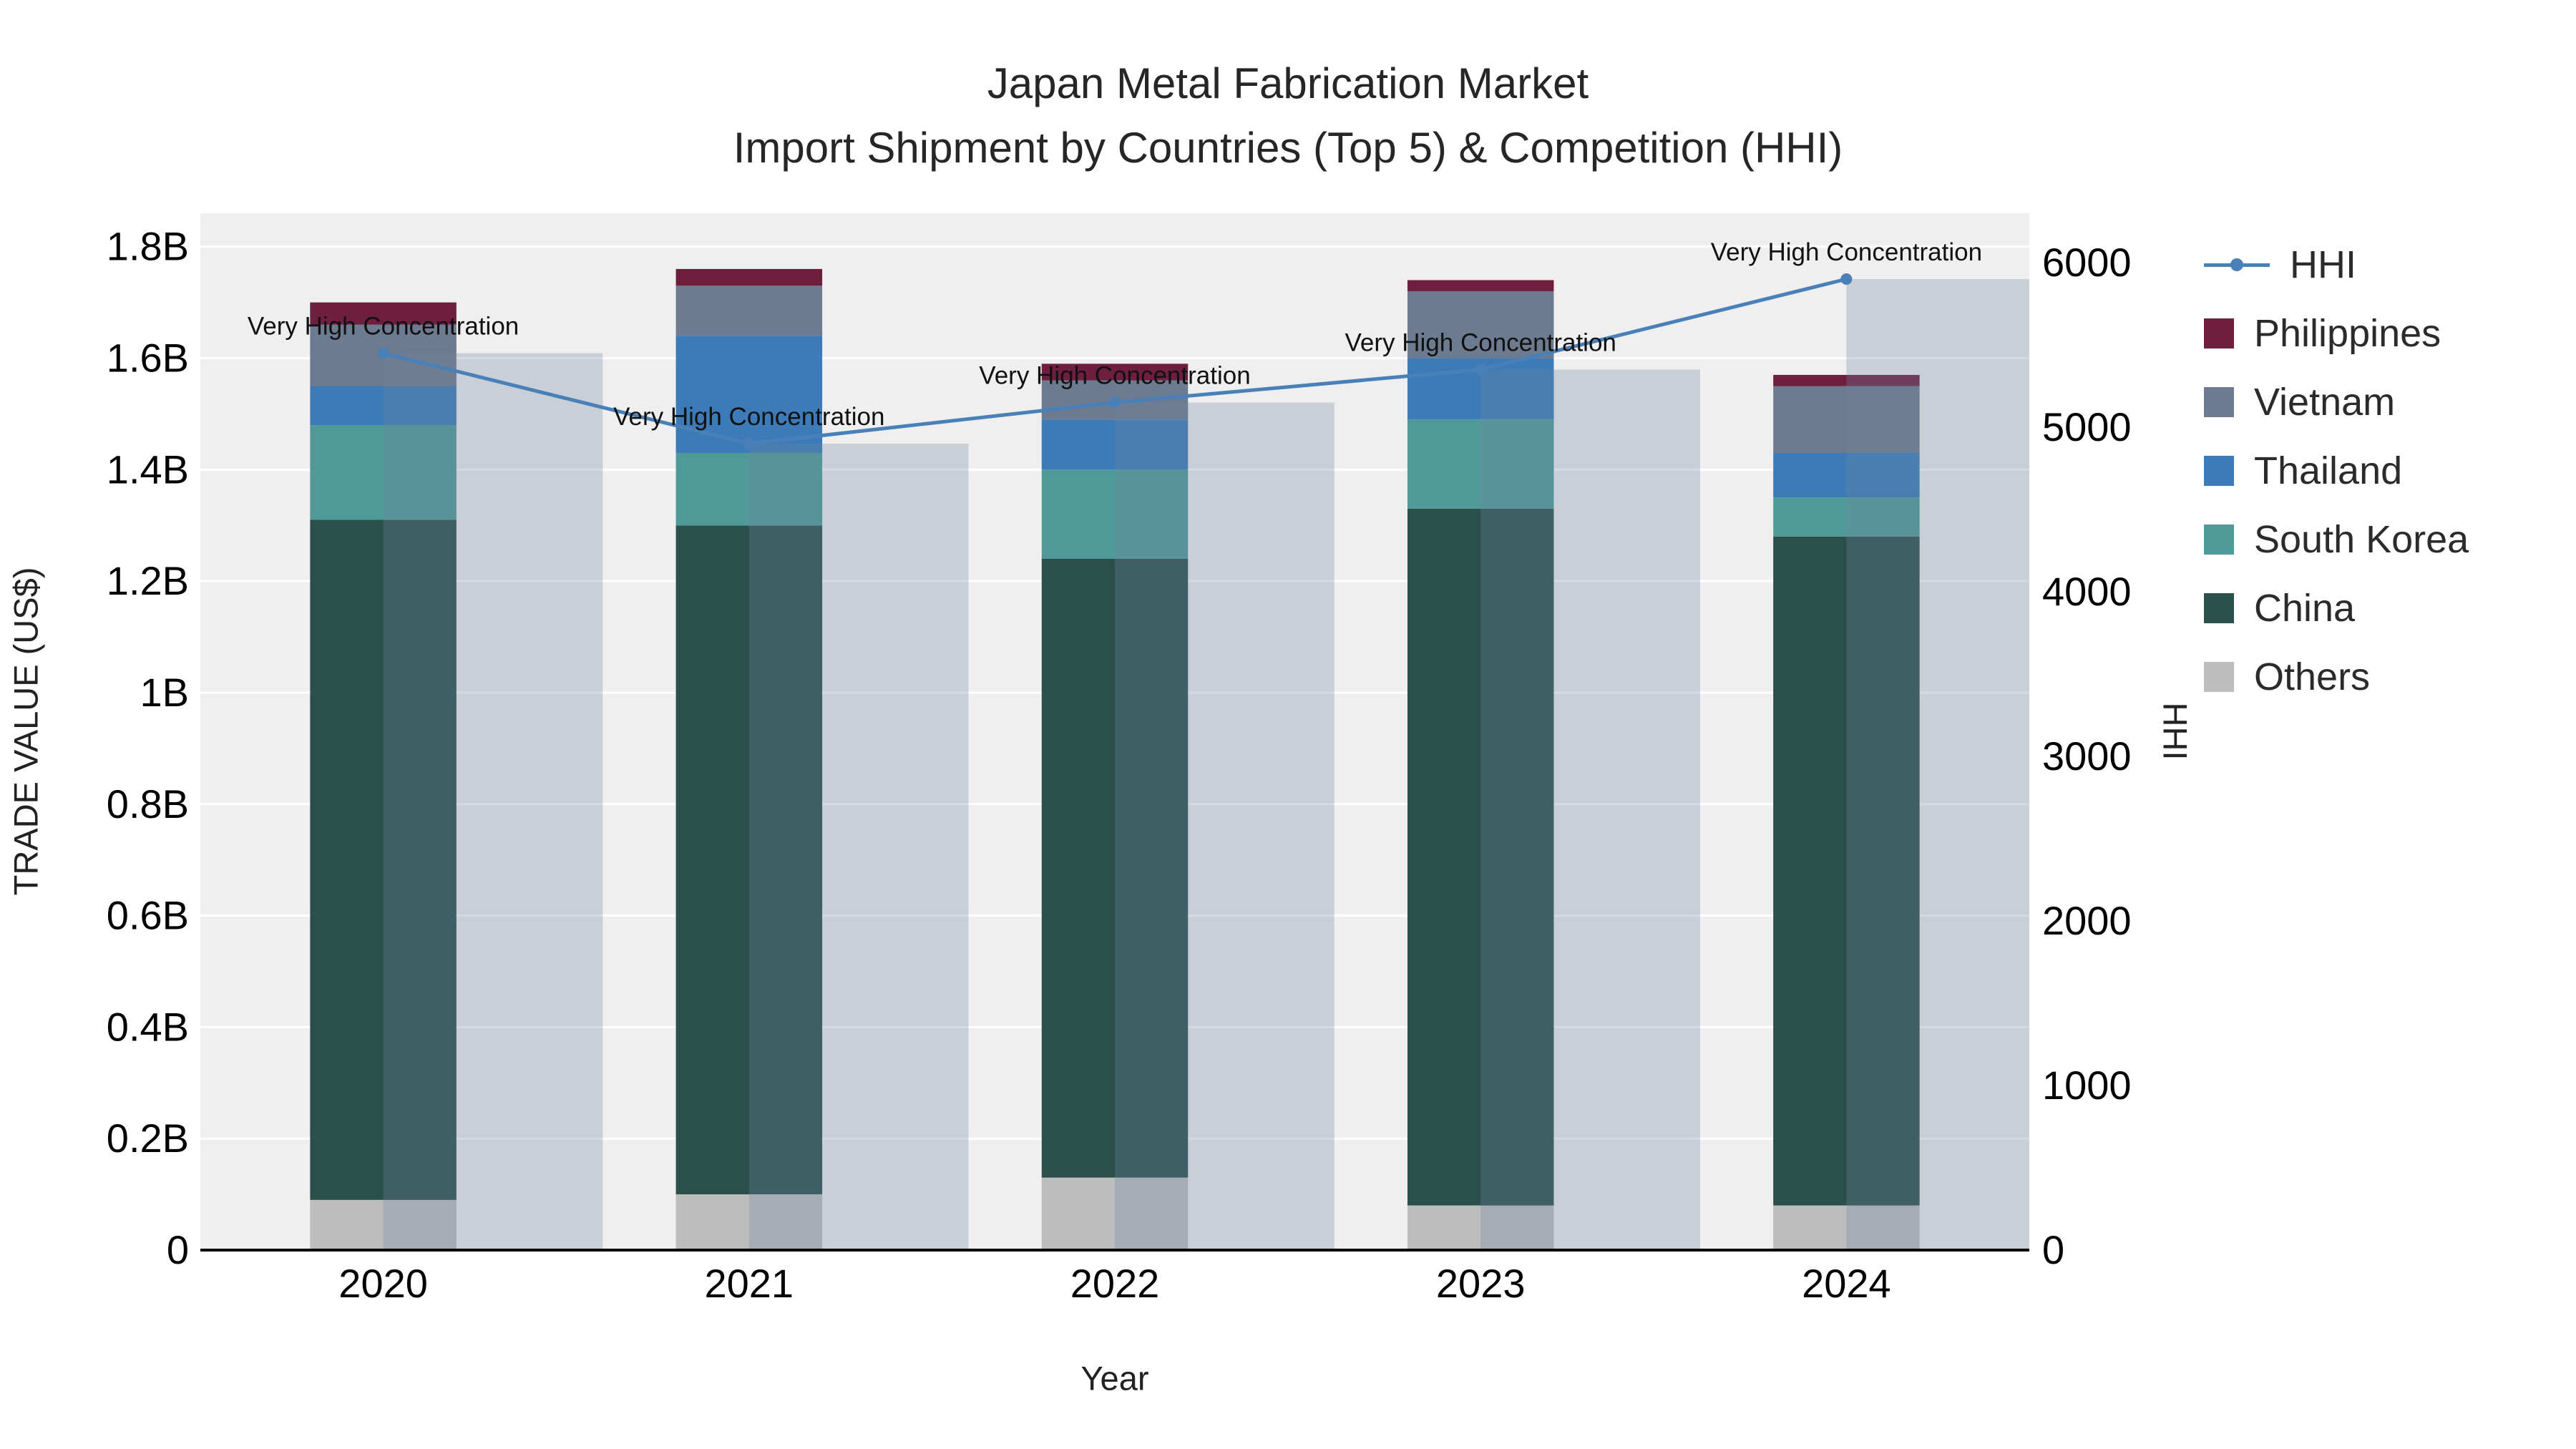 Image resolution: width=2576 pixels, height=1449 pixels. I want to click on legend-label-thailand: Thailand, so click(2328, 470).